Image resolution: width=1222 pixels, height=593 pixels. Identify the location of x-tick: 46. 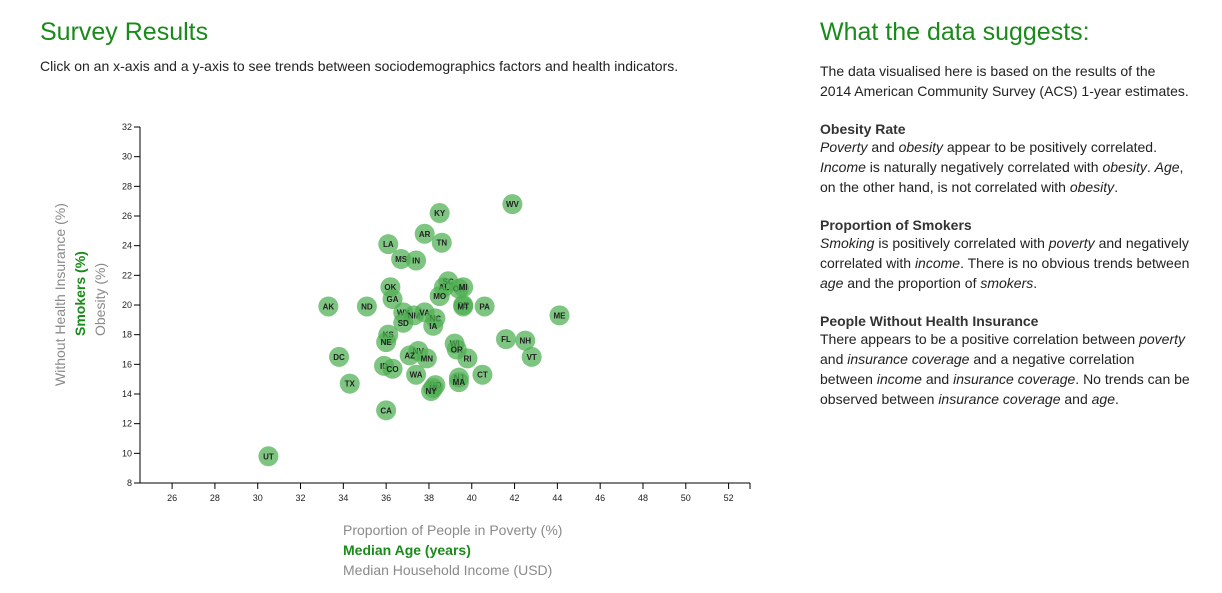
(600, 493).